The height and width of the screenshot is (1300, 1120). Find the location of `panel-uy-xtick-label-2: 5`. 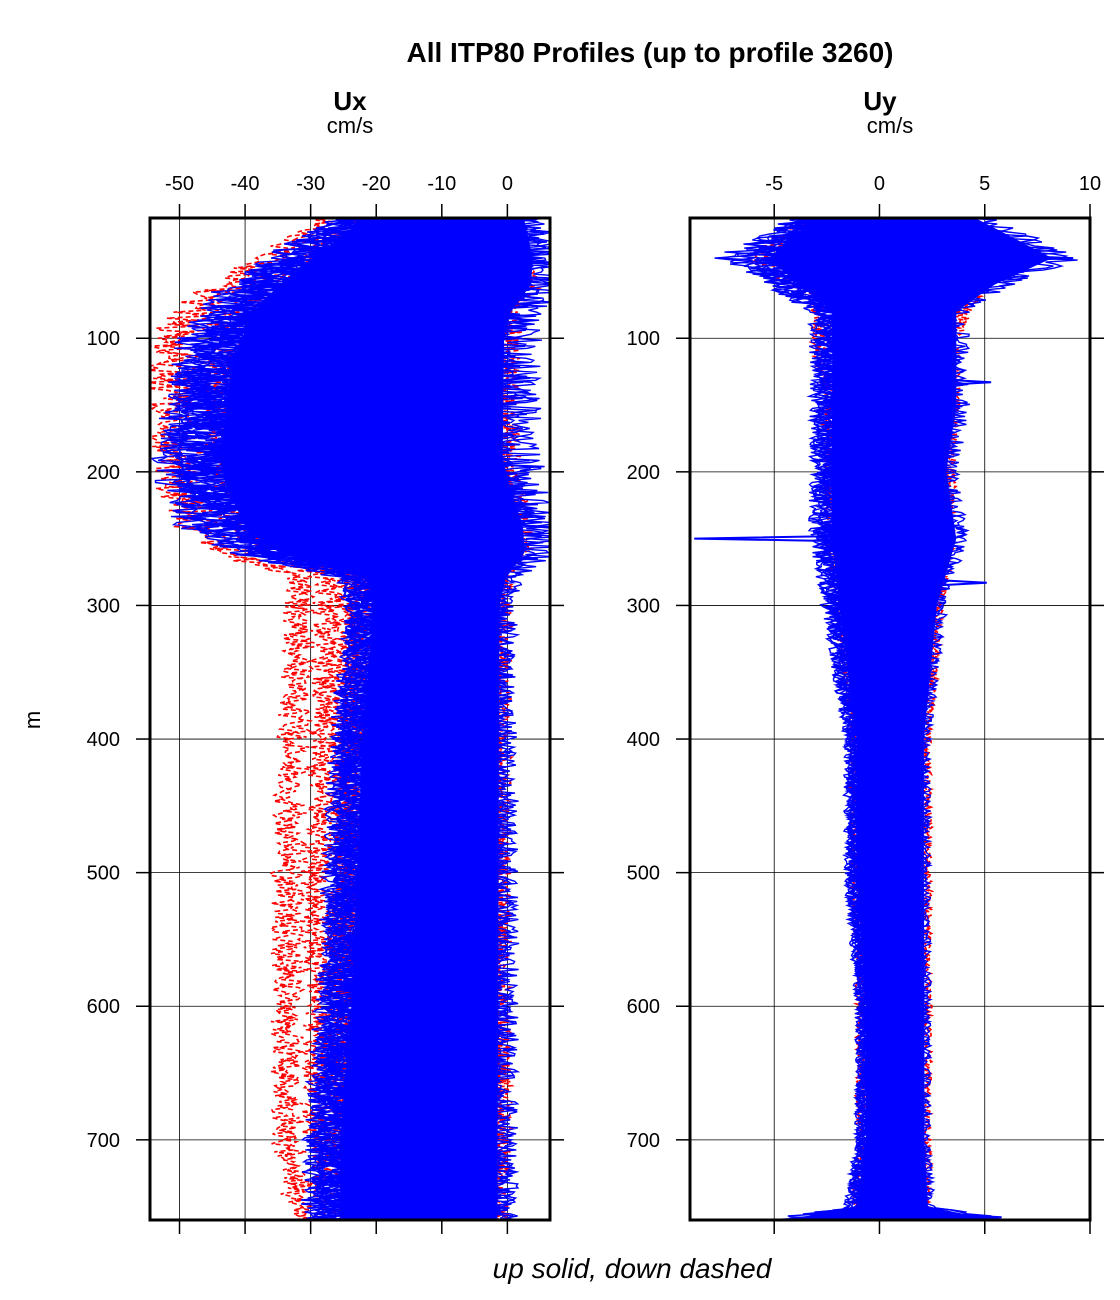

panel-uy-xtick-label-2: 5 is located at coordinates (984, 184).